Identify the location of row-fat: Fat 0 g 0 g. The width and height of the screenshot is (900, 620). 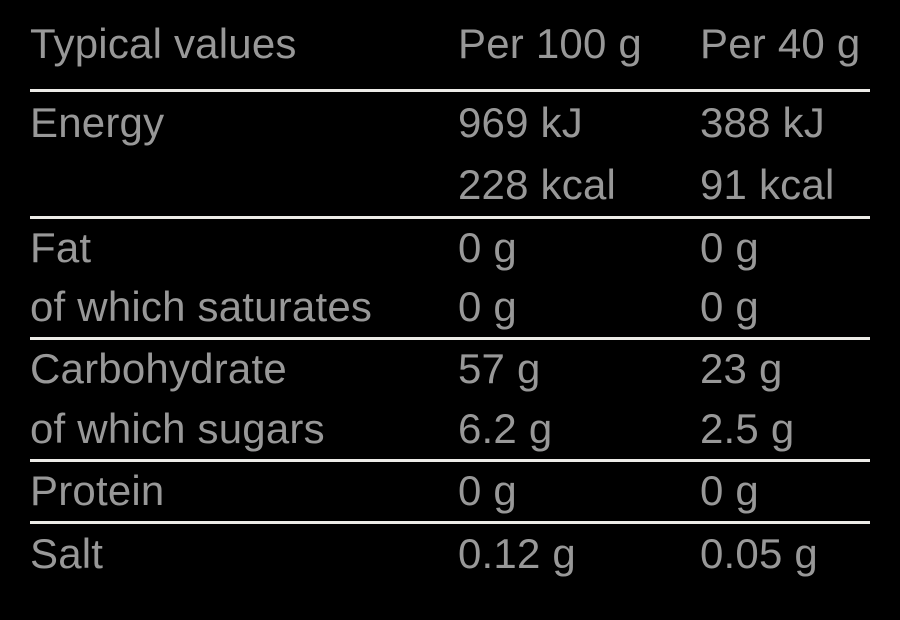
(450, 247).